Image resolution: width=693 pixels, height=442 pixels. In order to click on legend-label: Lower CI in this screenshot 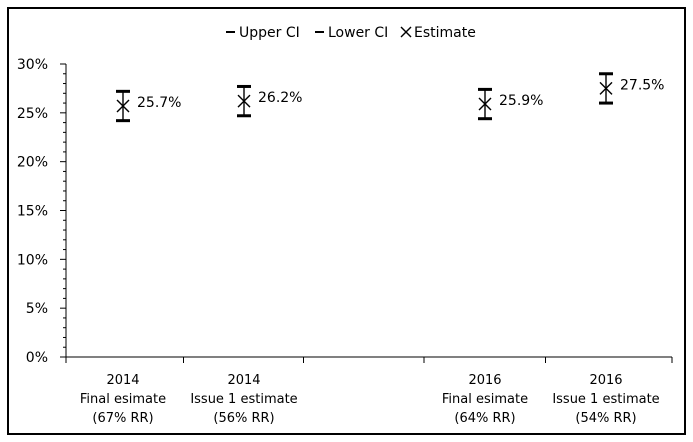, I will do `click(358, 33)`.